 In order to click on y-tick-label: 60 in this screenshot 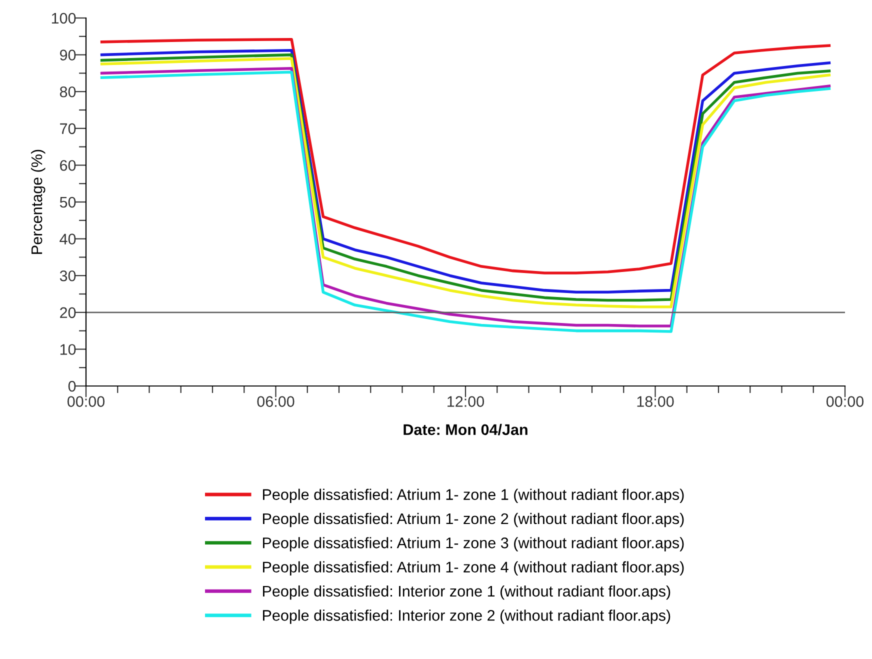, I will do `click(68, 165)`.